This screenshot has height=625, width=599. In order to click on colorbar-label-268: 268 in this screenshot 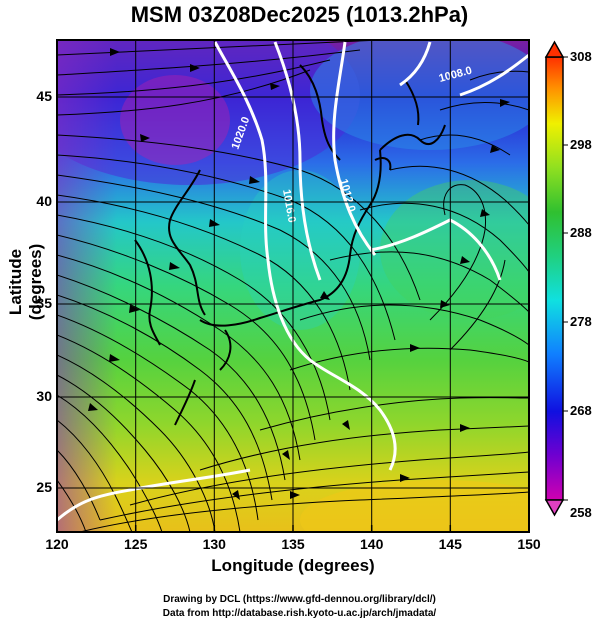, I will do `click(581, 410)`.